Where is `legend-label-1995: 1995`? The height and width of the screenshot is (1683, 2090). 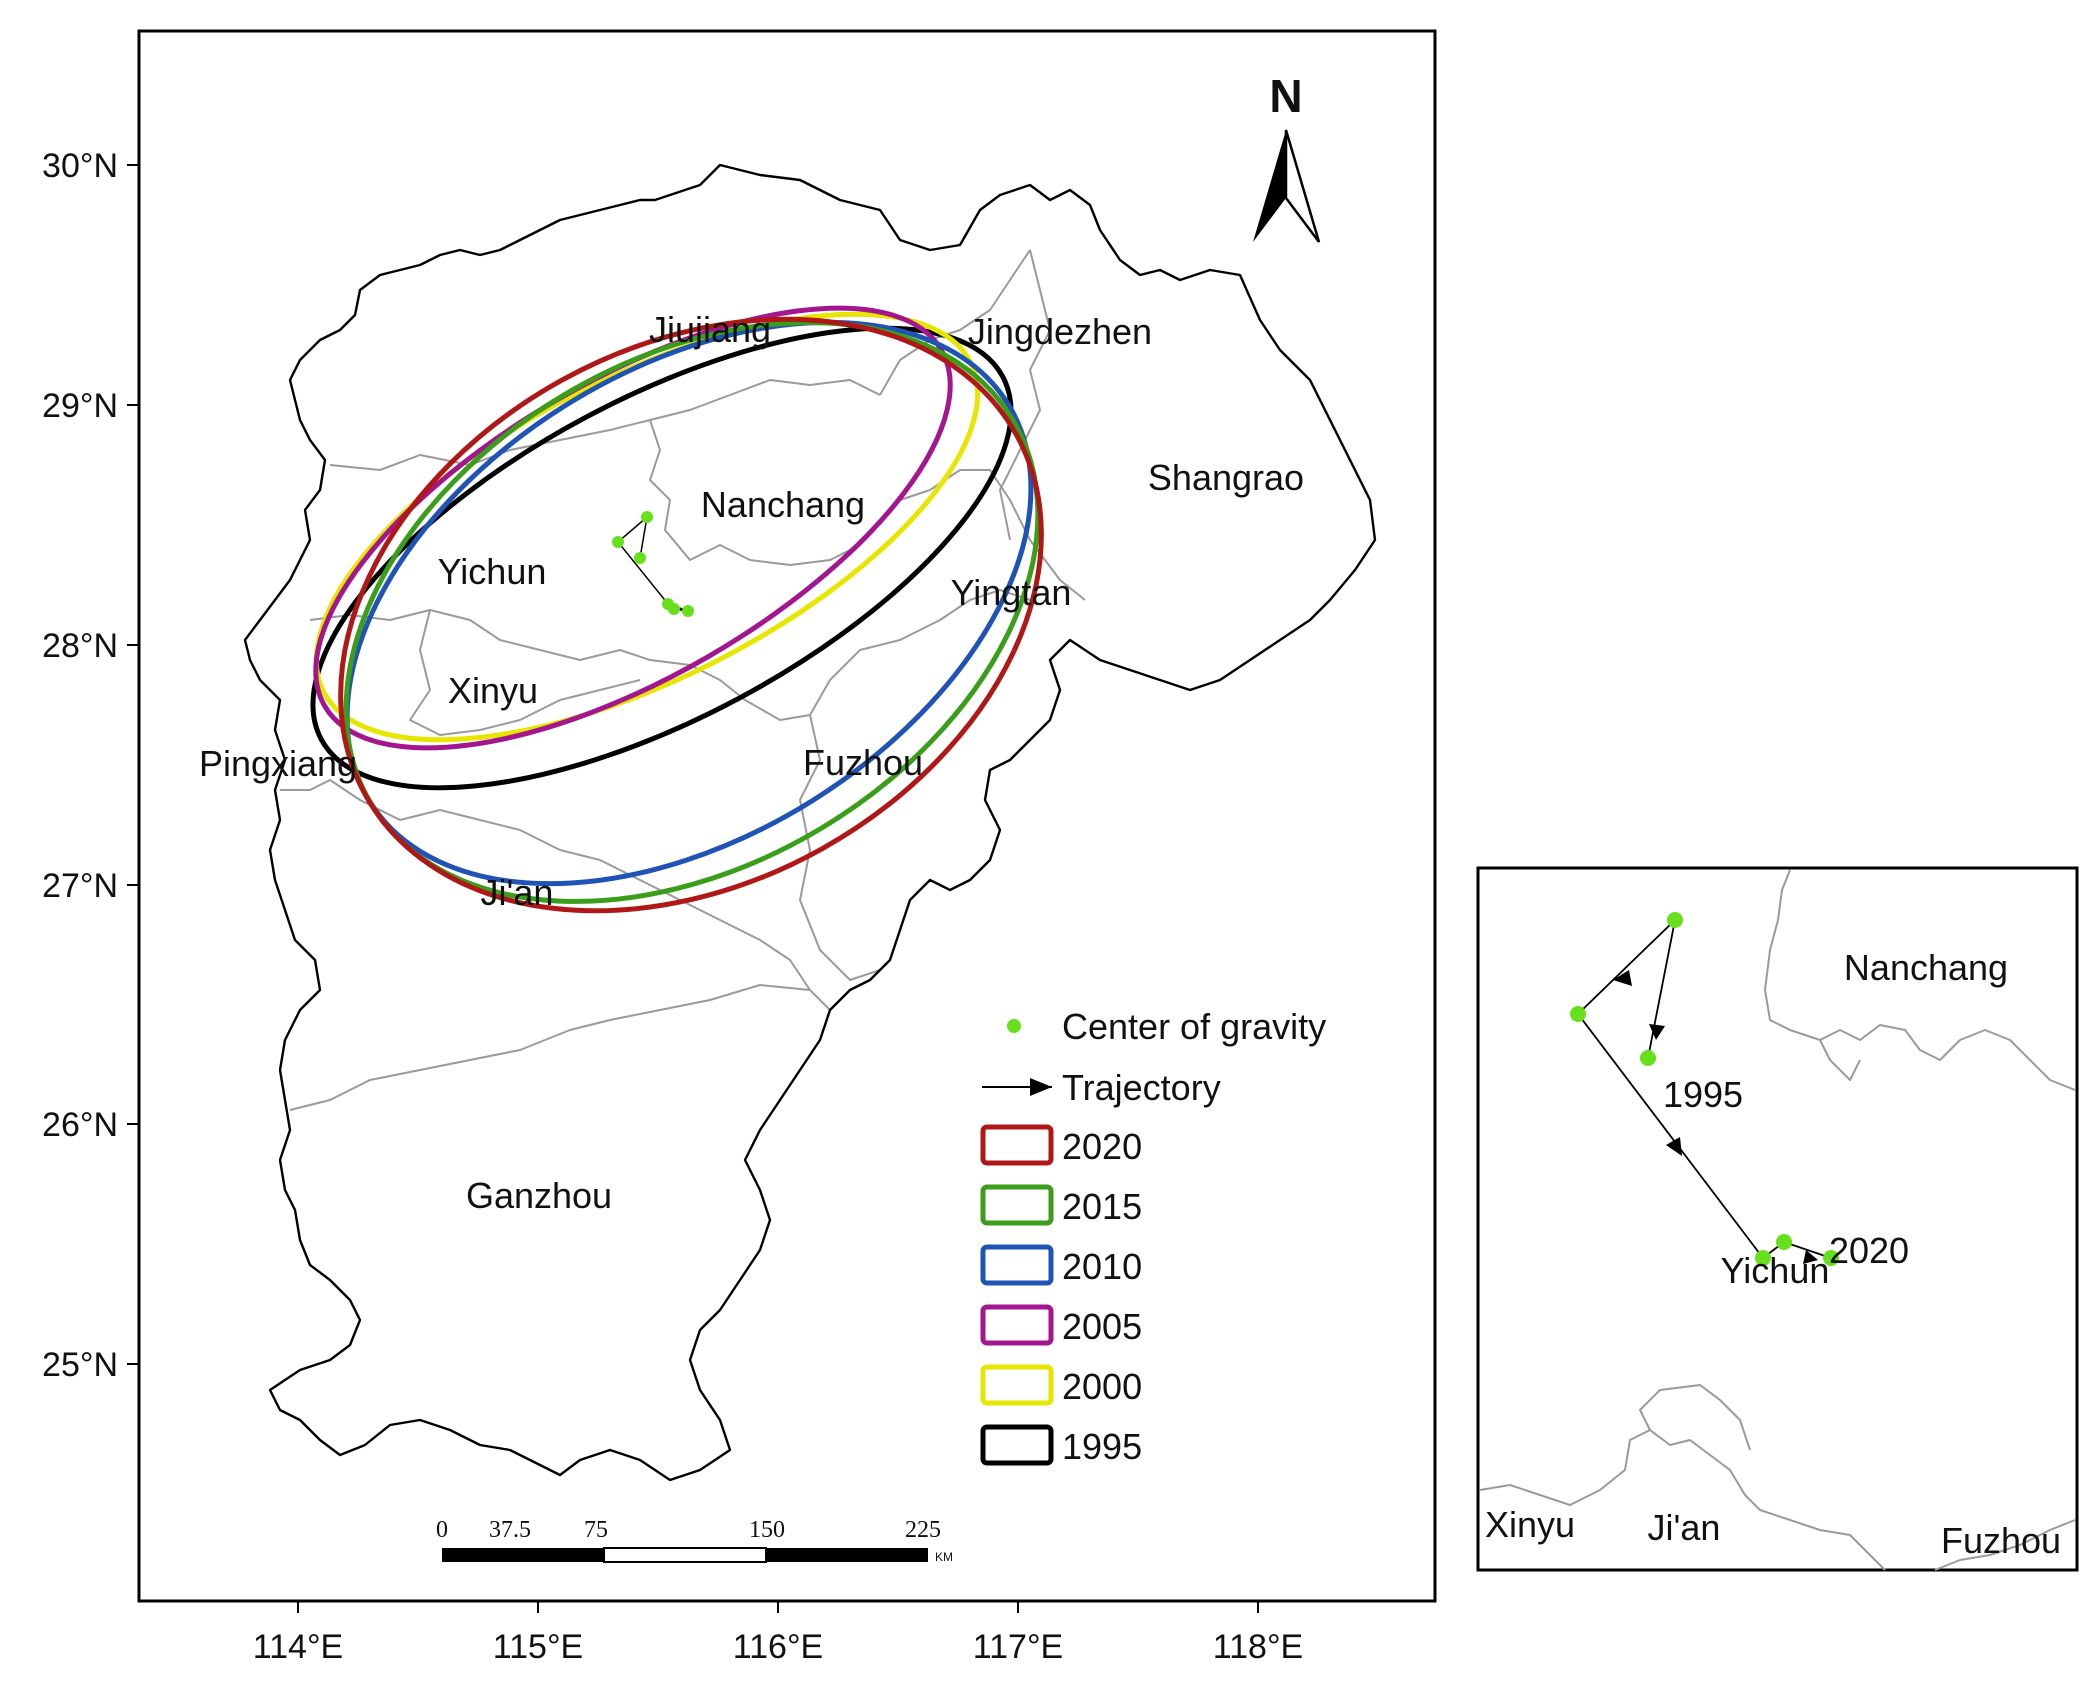
legend-label-1995: 1995 is located at coordinates (1102, 1446).